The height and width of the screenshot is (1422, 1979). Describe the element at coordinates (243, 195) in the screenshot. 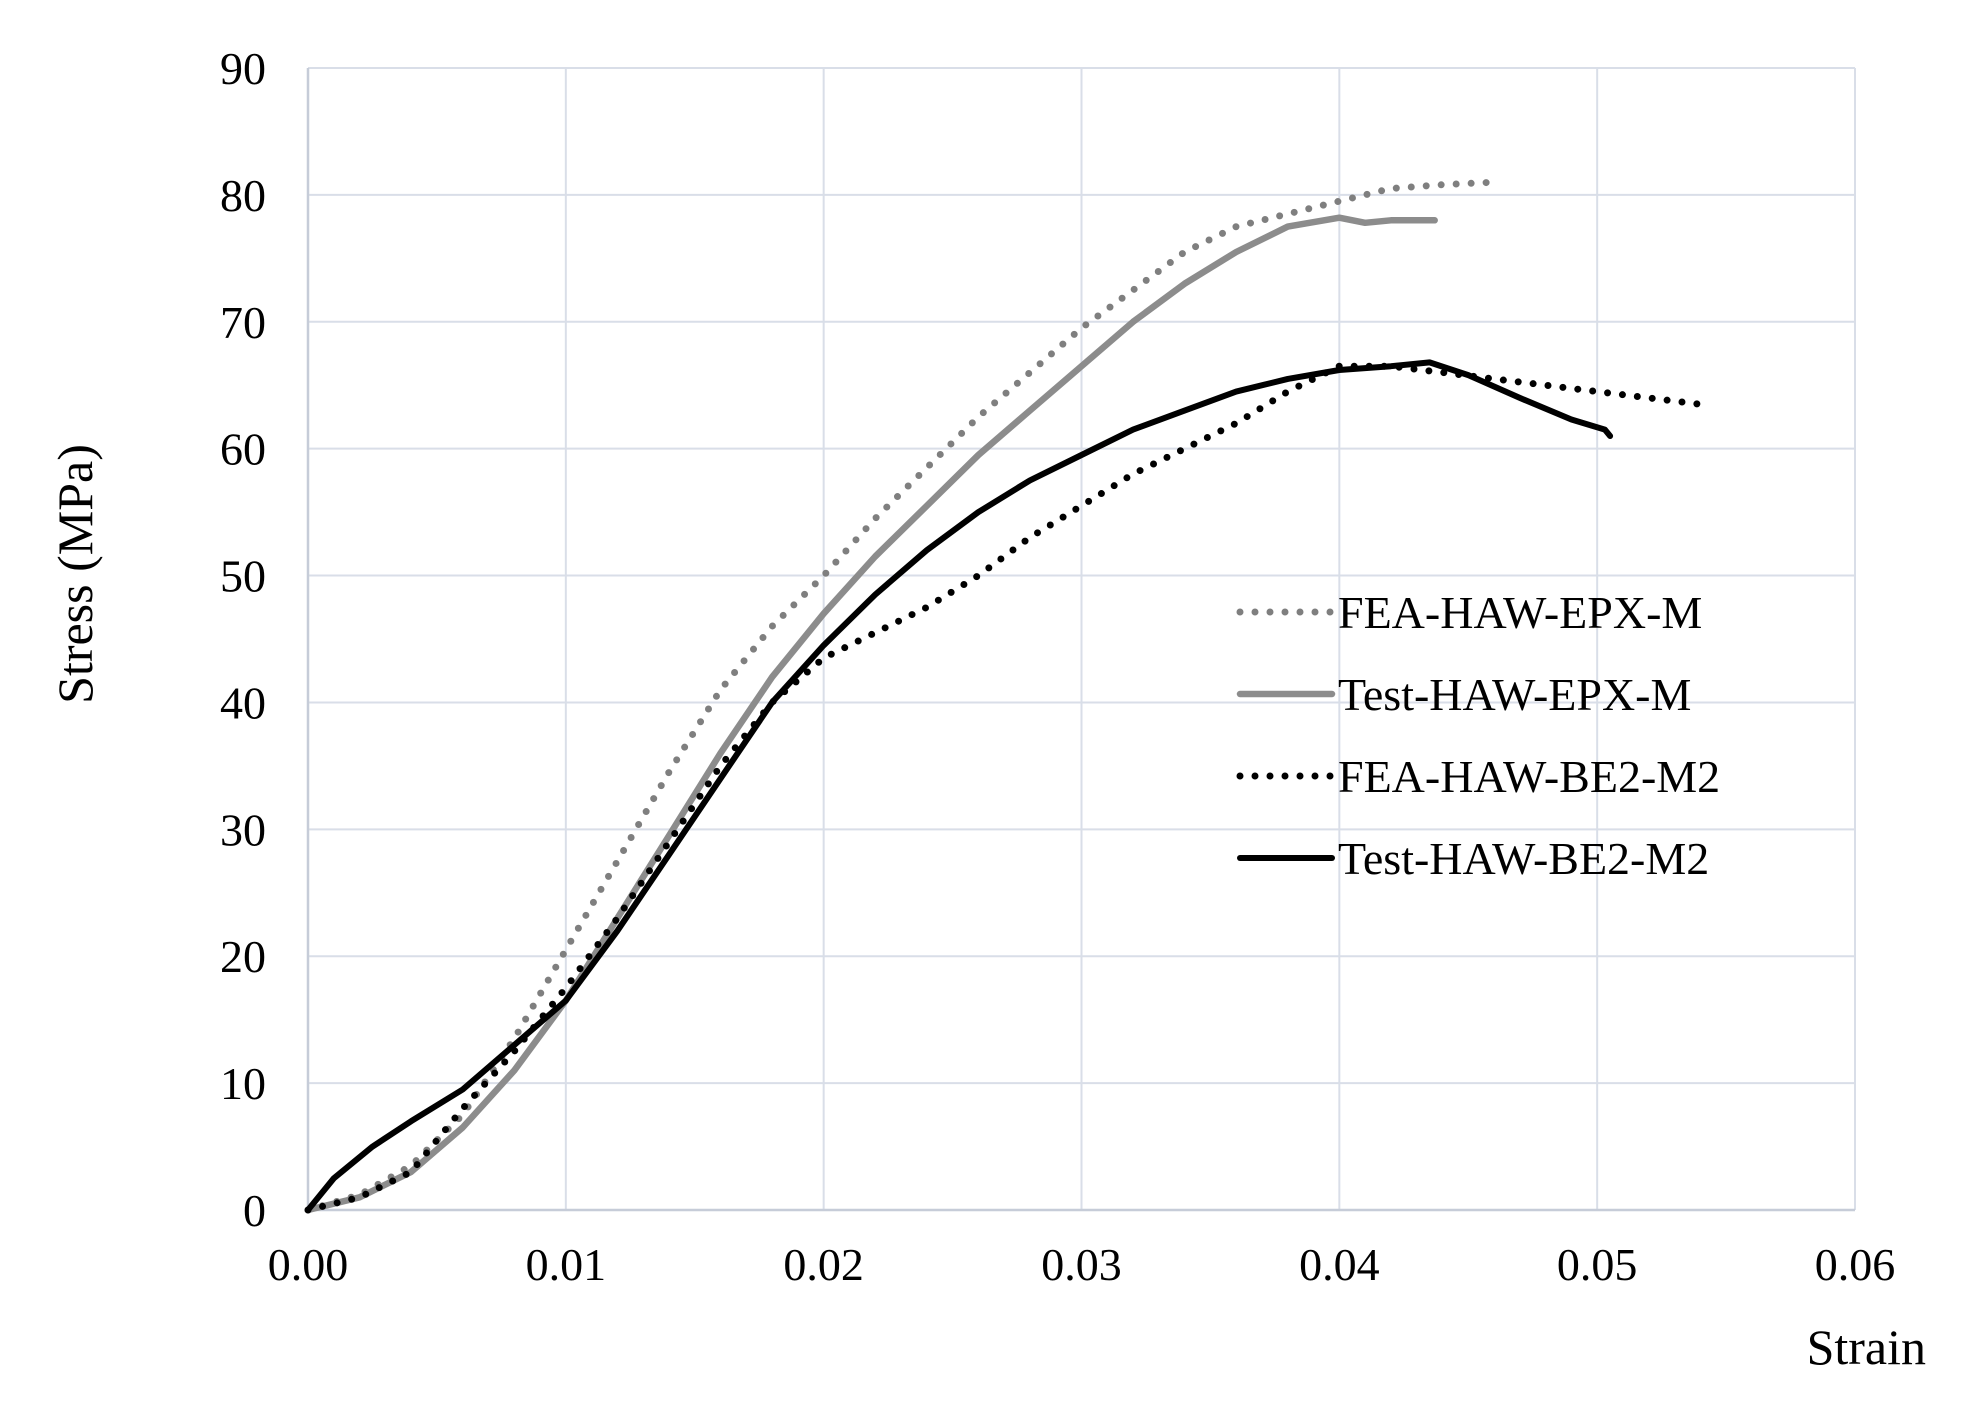

I see `y-tick-label: 80` at that location.